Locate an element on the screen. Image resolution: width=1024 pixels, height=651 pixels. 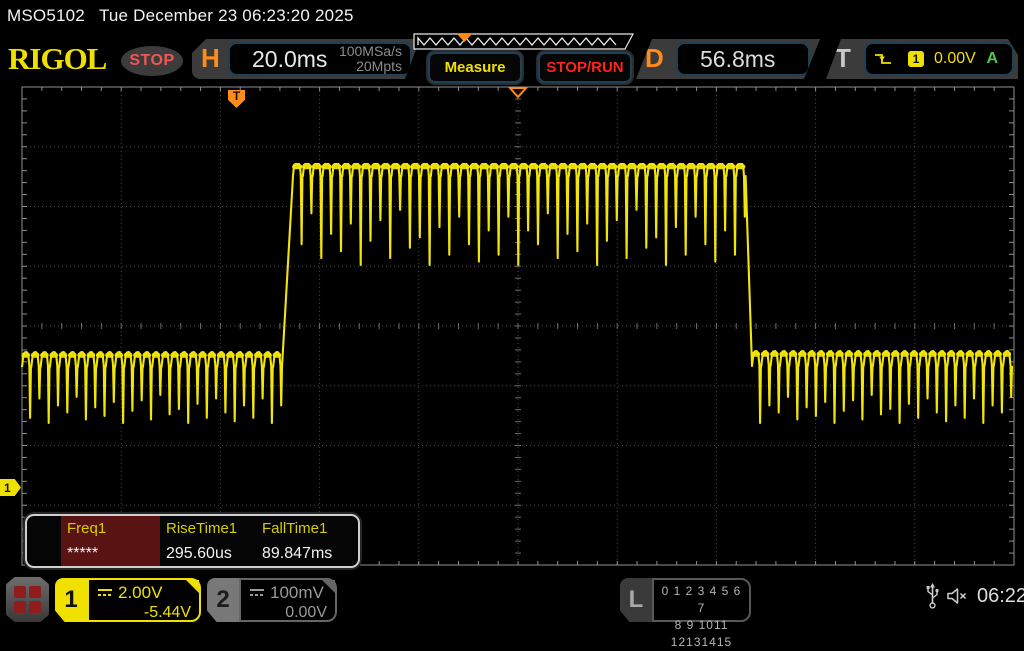
channel2-settings: 100mV 0.00V is located at coordinates (288, 600).